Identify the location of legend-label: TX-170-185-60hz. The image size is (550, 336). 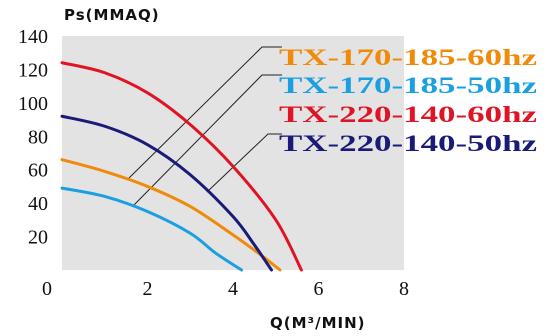
(408, 57).